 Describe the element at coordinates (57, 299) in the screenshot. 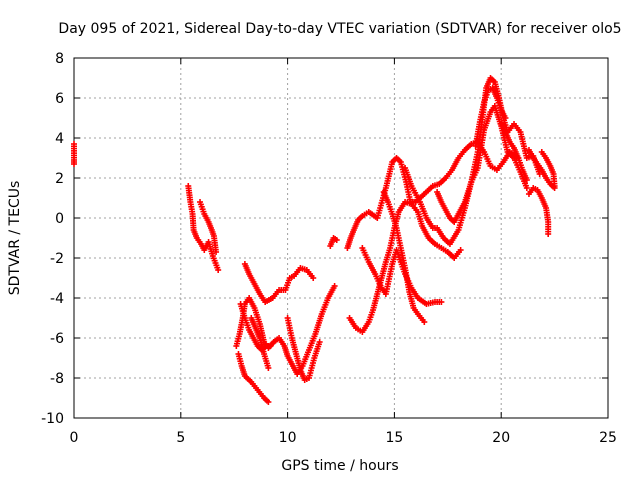

I see `y-tick-label: -4` at that location.